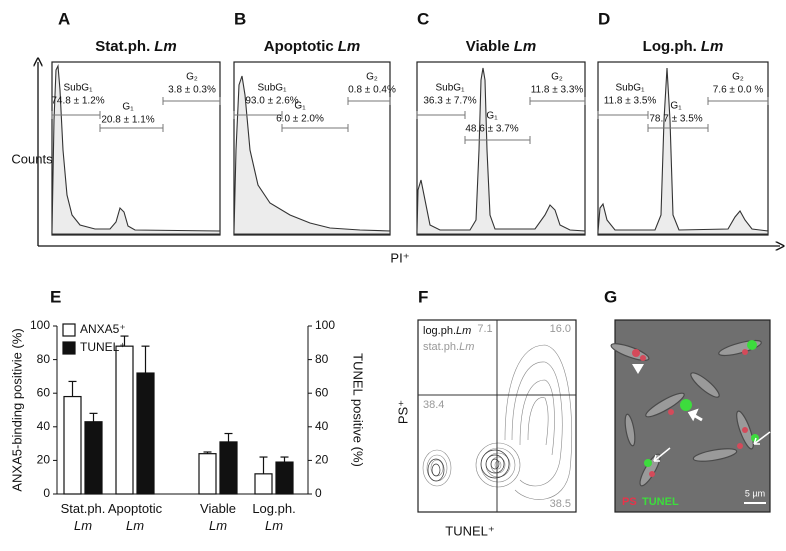 The height and width of the screenshot is (551, 786). I want to click on quadrant-value: 16.0, so click(560, 329).